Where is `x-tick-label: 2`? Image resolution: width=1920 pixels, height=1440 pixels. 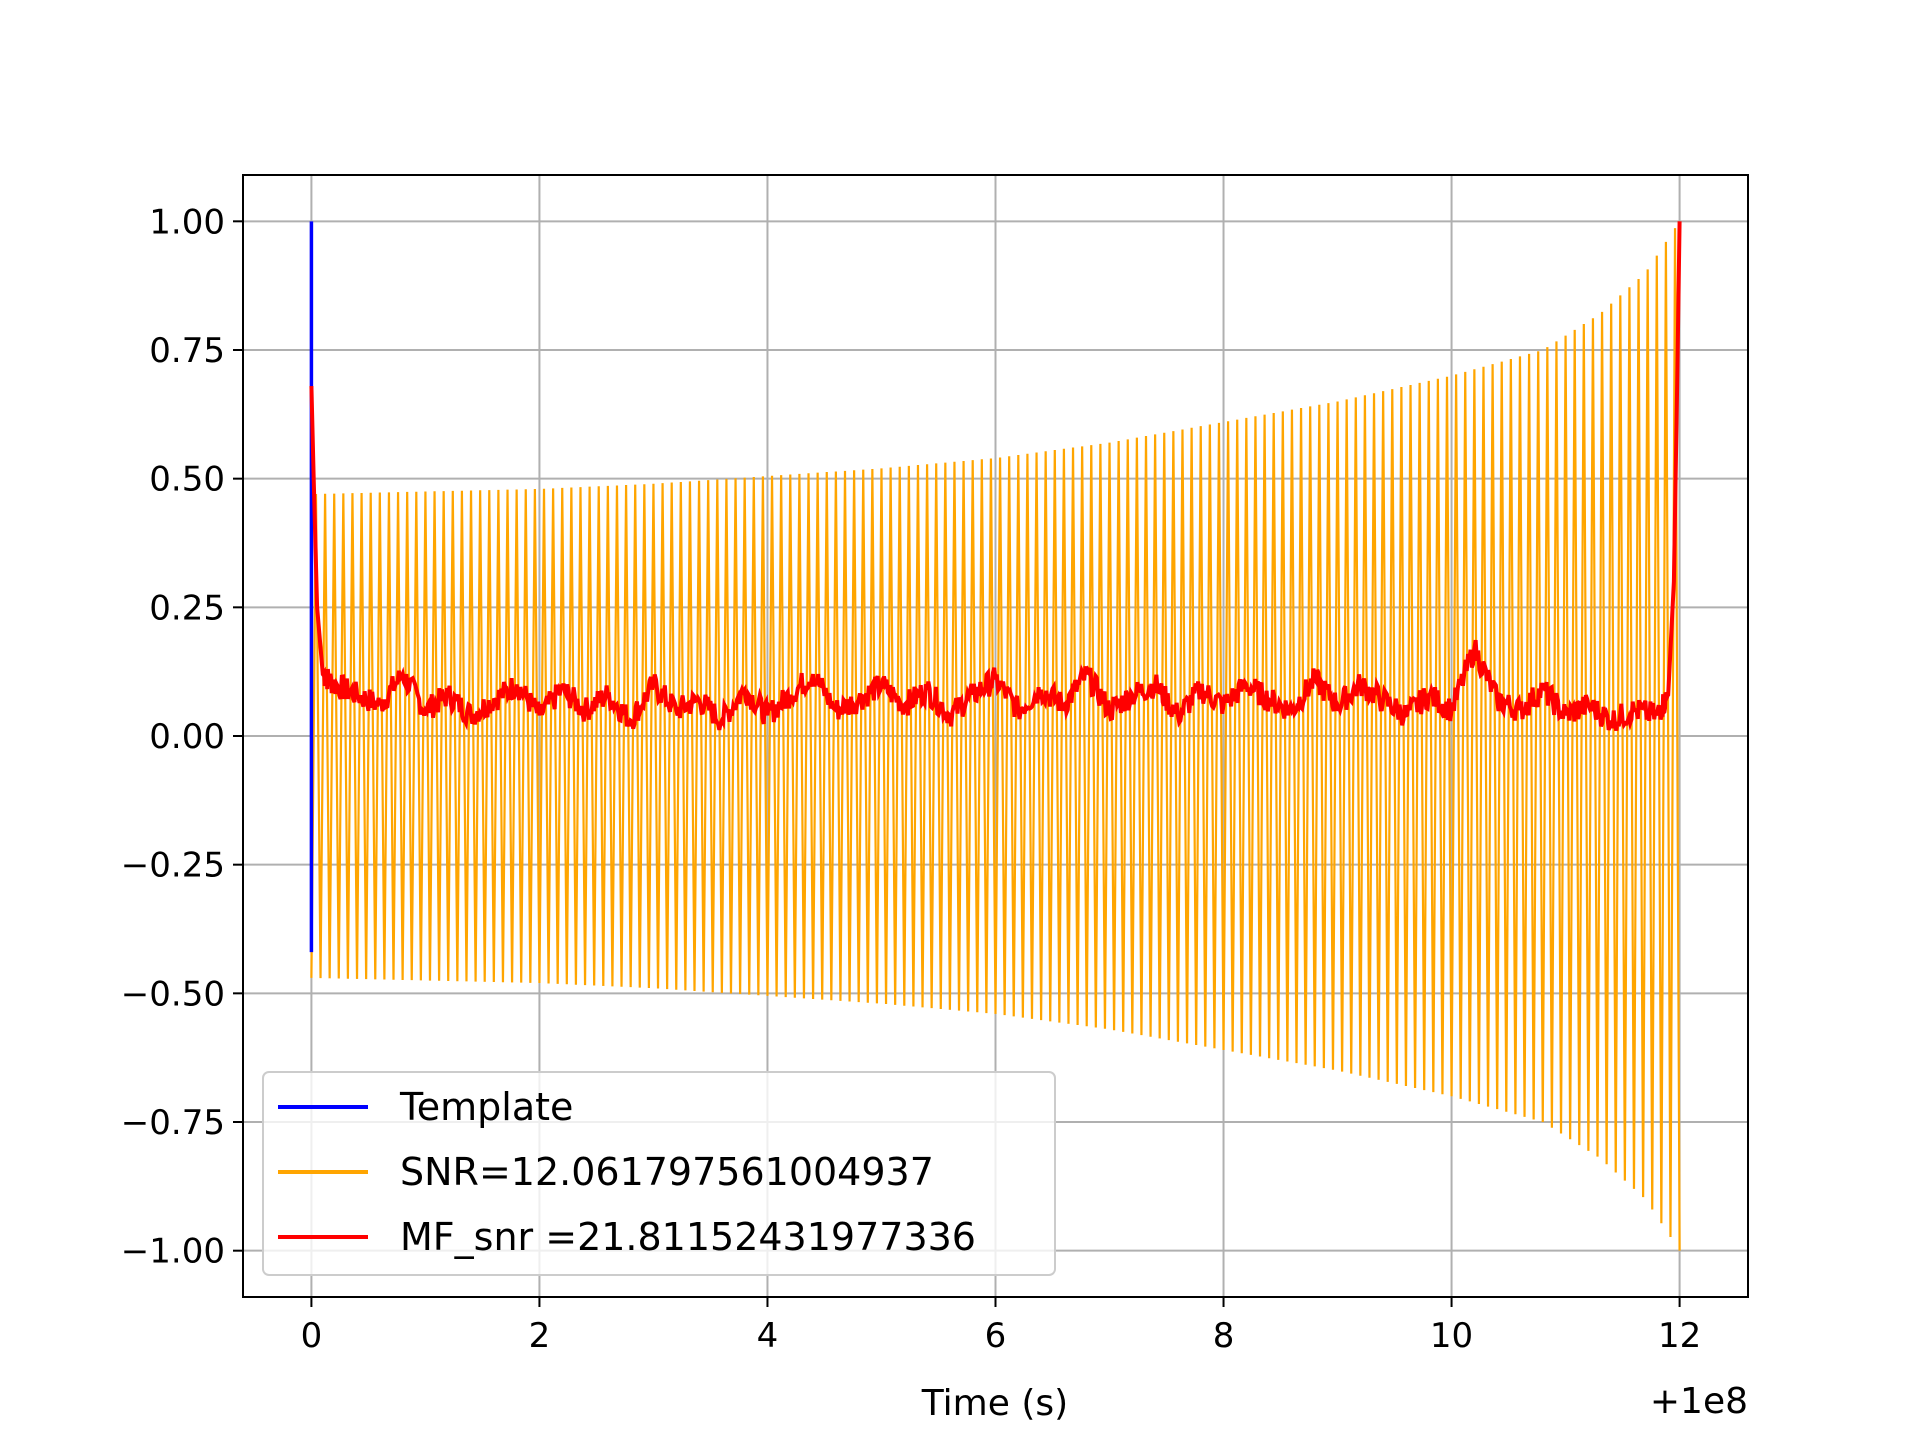
x-tick-label: 2 is located at coordinates (540, 1336).